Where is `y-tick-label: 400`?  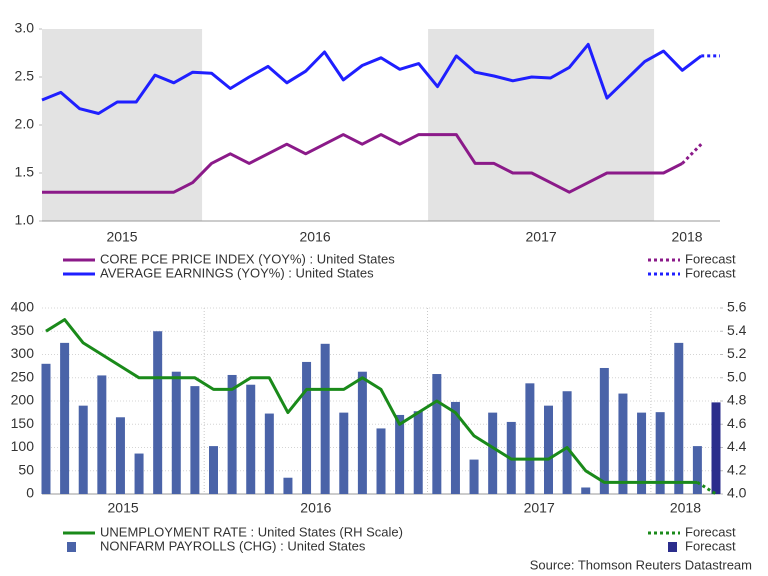
y-tick-label: 400 is located at coordinates (23, 307).